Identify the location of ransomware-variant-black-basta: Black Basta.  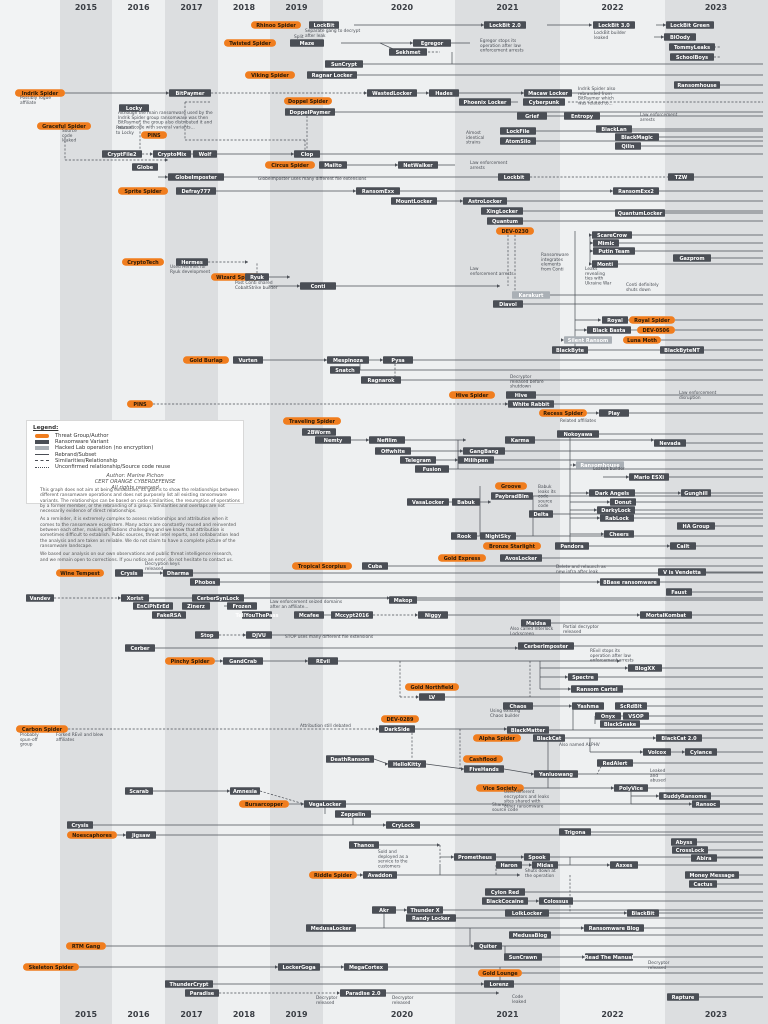
(609, 330).